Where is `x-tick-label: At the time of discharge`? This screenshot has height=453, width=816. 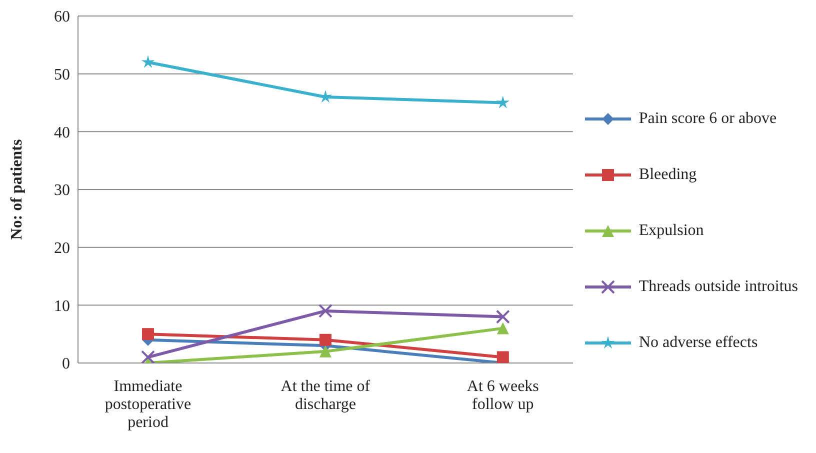 x-tick-label: At the time of discharge is located at coordinates (325, 395).